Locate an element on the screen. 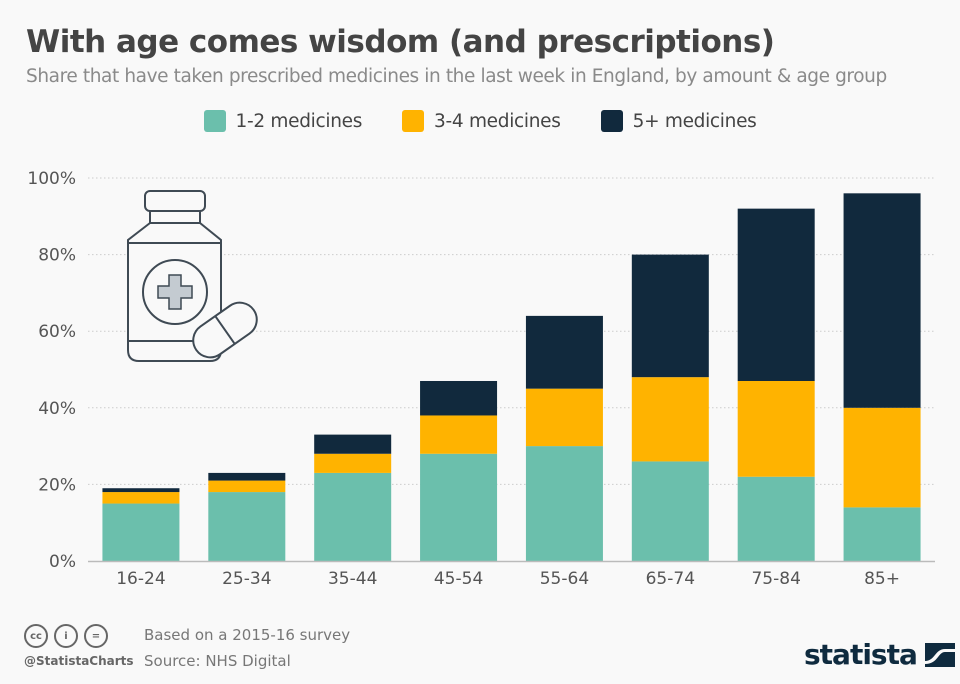 This screenshot has width=960, height=684. license-icons: cc i = is located at coordinates (66, 636).